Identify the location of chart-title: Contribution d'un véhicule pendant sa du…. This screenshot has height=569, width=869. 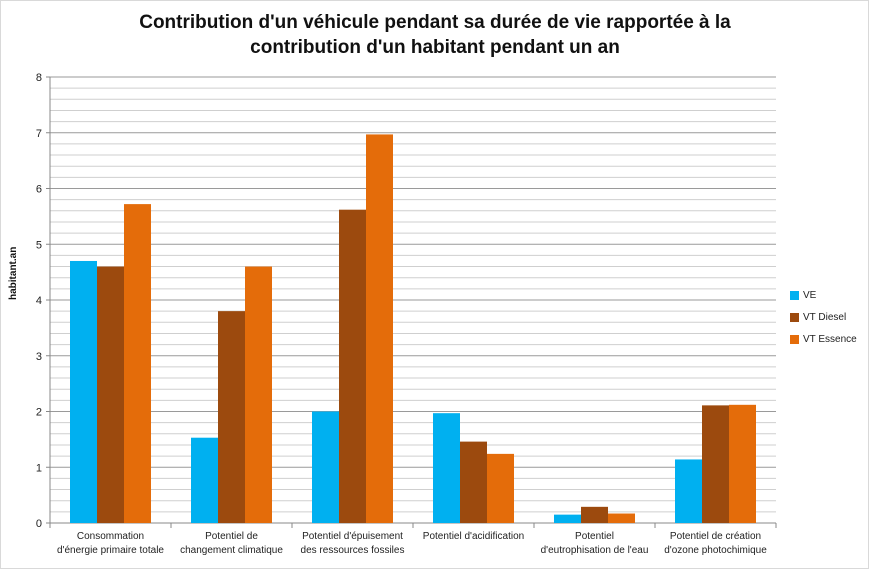
(435, 35).